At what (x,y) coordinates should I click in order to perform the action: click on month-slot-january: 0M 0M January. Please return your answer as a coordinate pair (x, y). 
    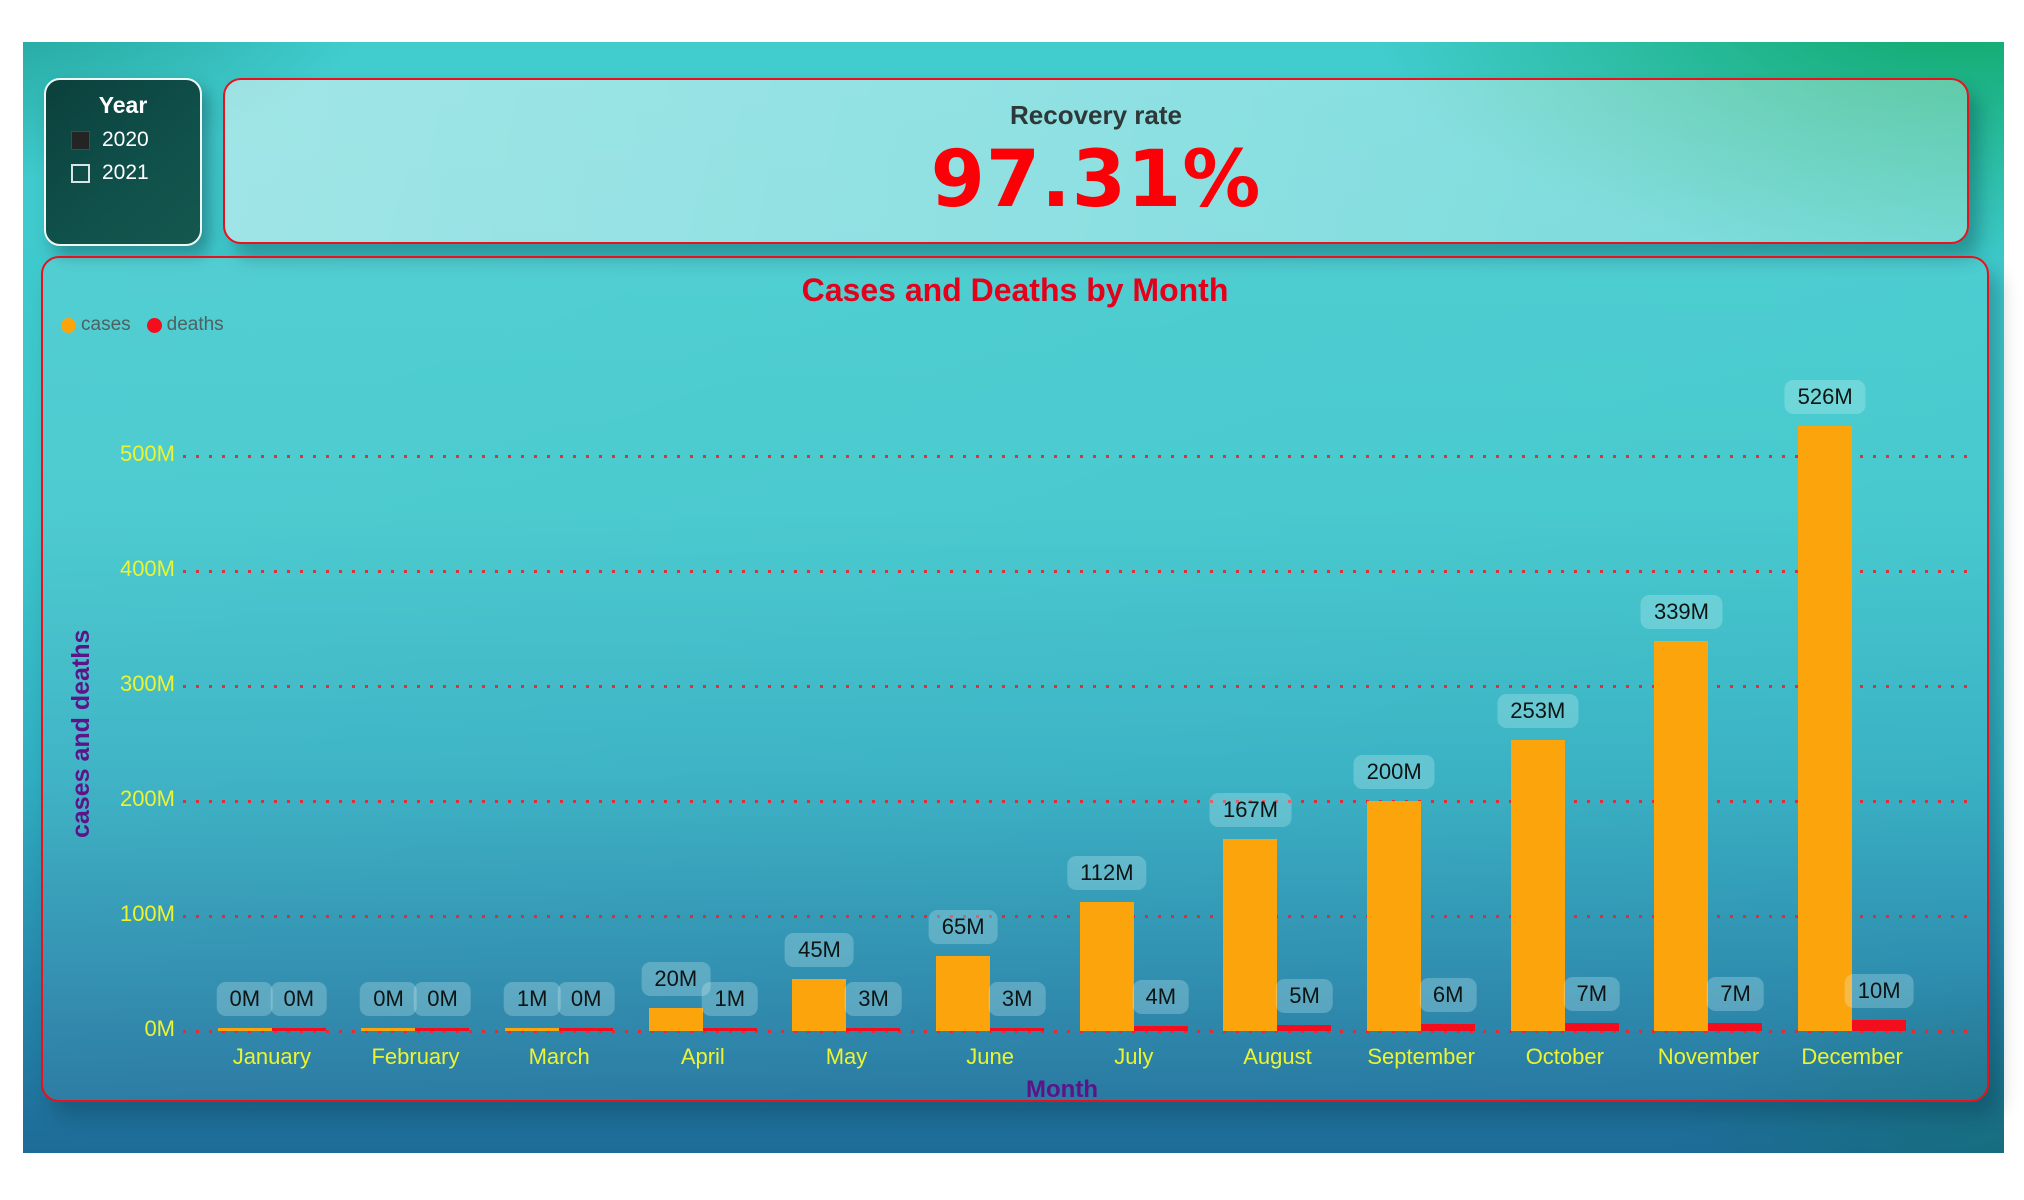
    Looking at the image, I should click on (272, 762).